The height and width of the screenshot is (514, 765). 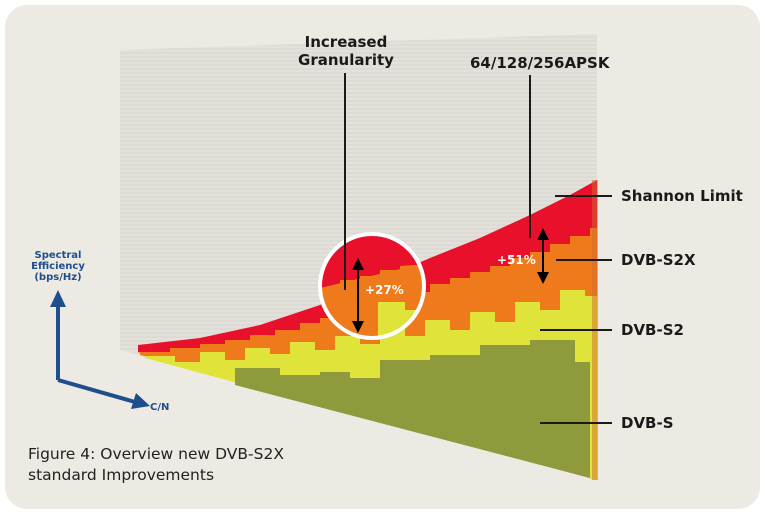 I want to click on apsk-label: 64/128/256APSK, so click(x=540, y=63).